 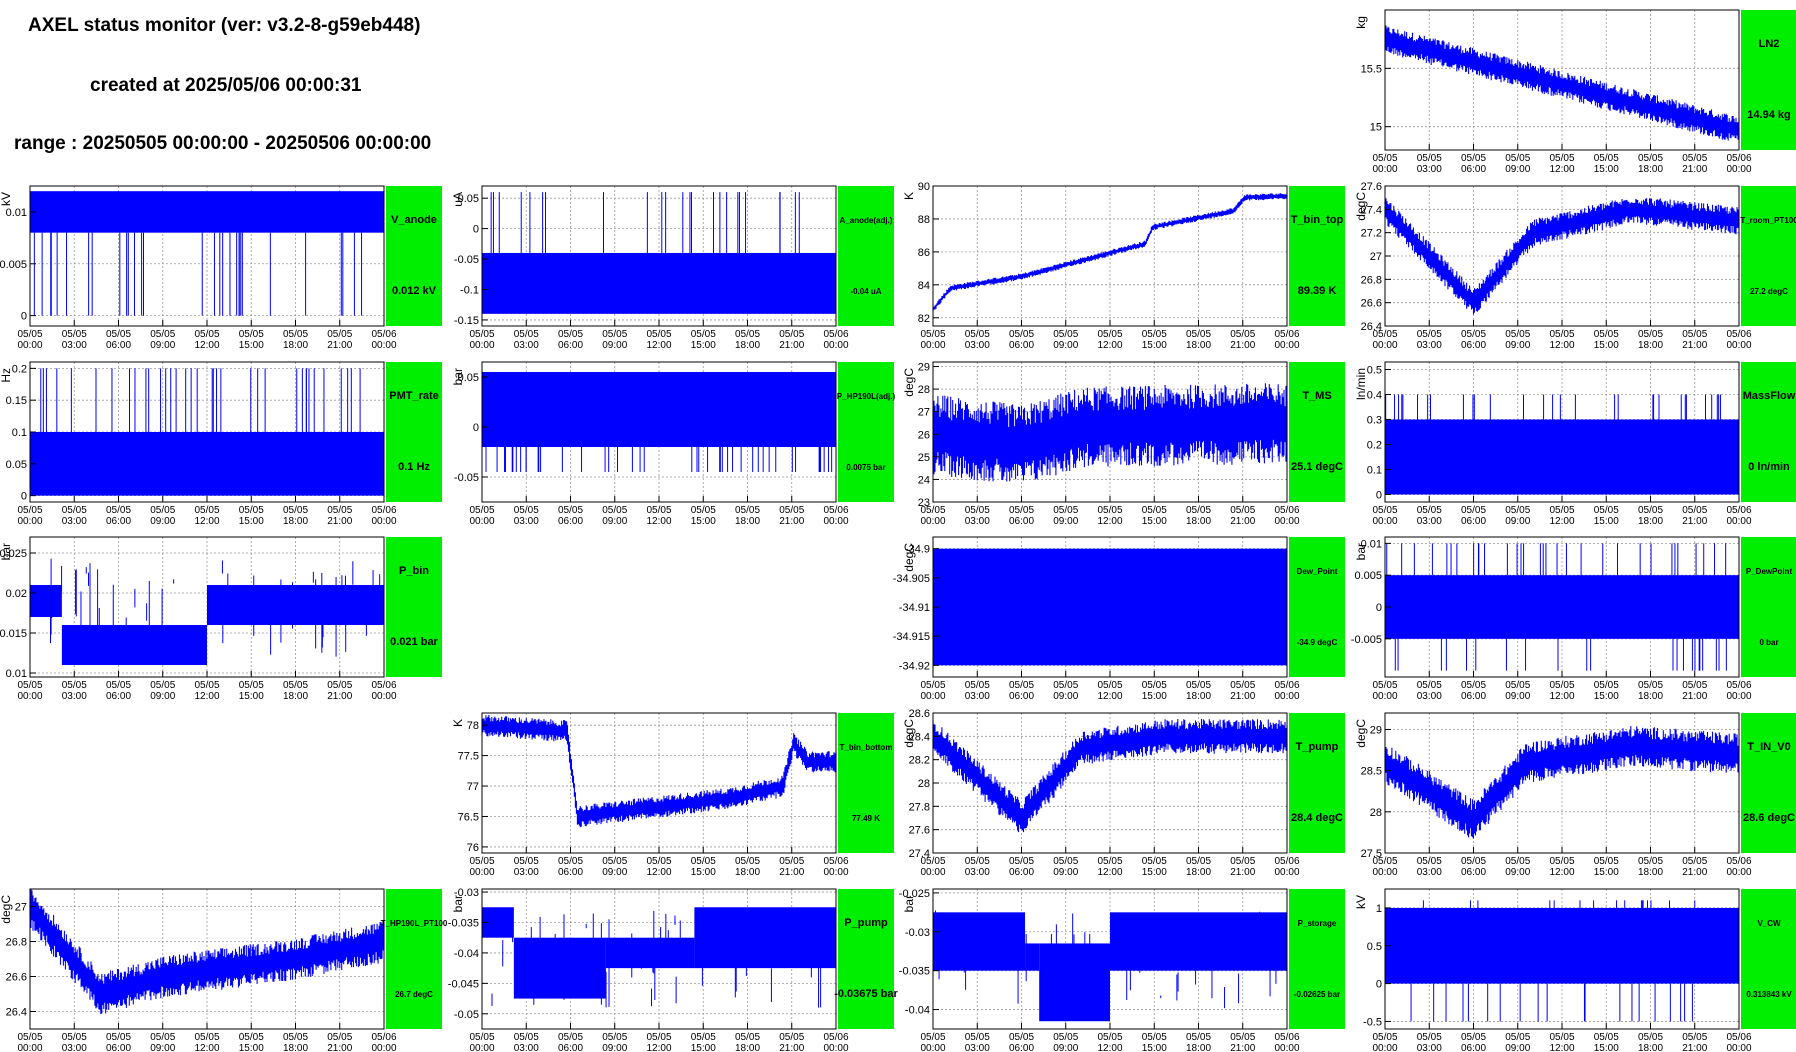 I want to click on y-axis-label: bar, so click(x=458, y=376).